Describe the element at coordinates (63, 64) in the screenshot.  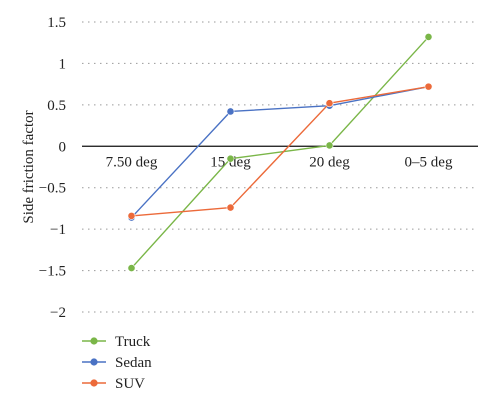
I see `y-tick-label: 1` at that location.